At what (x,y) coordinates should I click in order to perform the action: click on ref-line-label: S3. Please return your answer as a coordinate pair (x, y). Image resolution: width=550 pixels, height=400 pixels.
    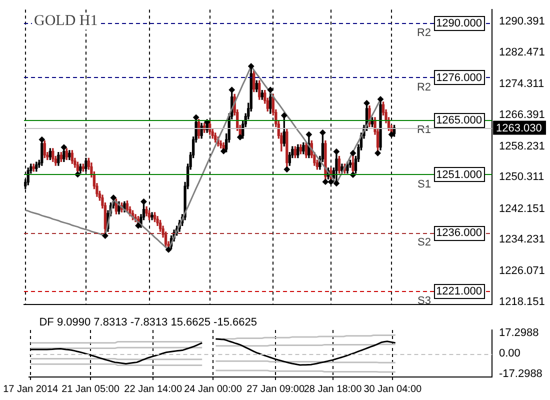
    Looking at the image, I should click on (424, 300).